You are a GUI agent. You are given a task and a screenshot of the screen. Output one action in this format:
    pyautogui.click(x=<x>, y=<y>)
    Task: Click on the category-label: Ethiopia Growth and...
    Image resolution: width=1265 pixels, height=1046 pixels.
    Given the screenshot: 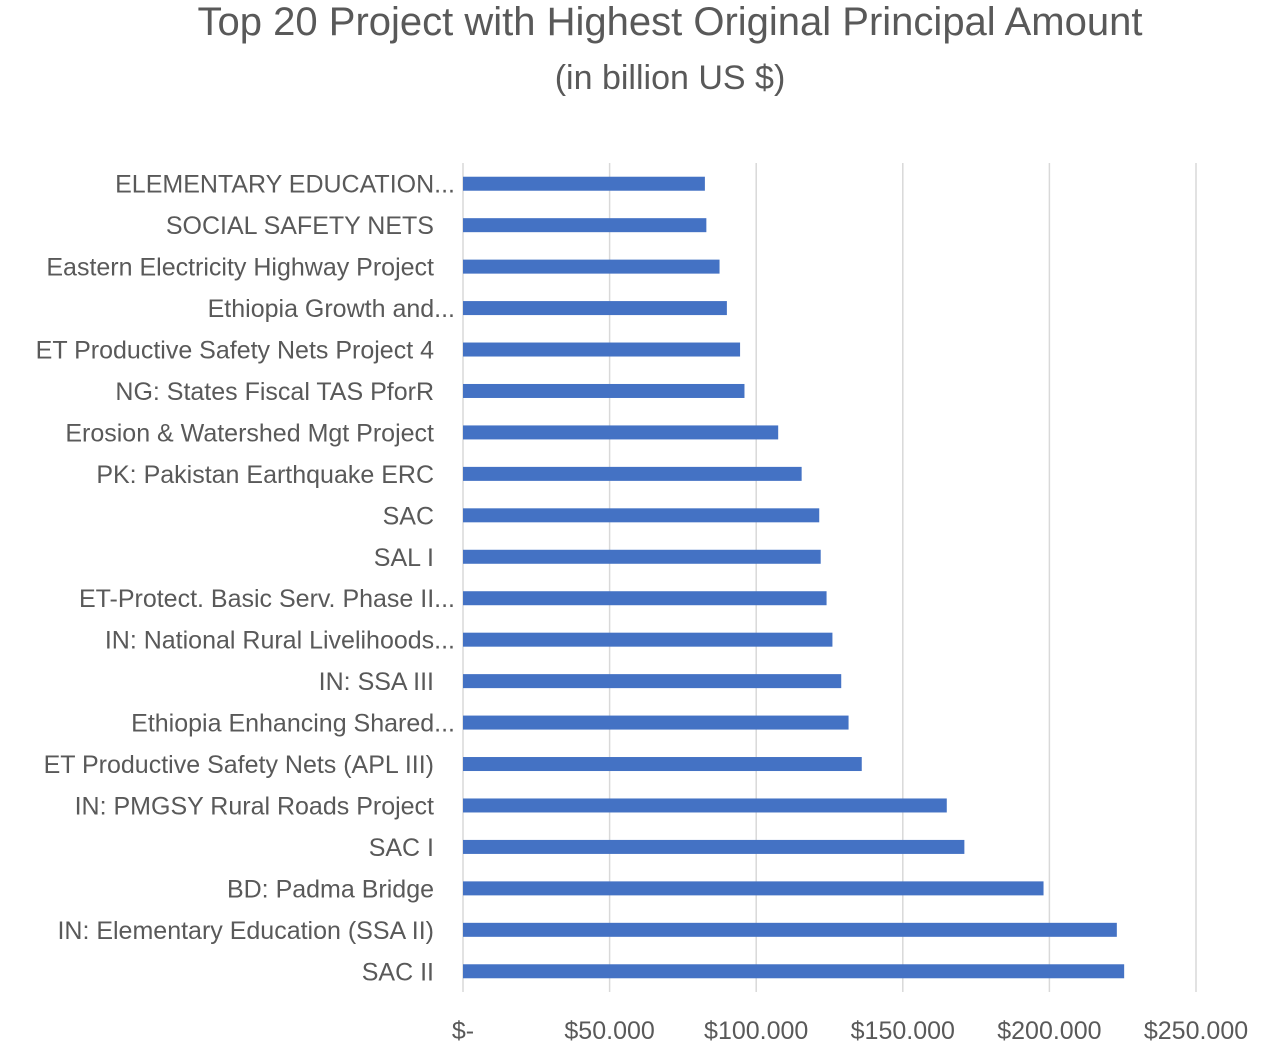 What is the action you would take?
    pyautogui.click(x=331, y=309)
    